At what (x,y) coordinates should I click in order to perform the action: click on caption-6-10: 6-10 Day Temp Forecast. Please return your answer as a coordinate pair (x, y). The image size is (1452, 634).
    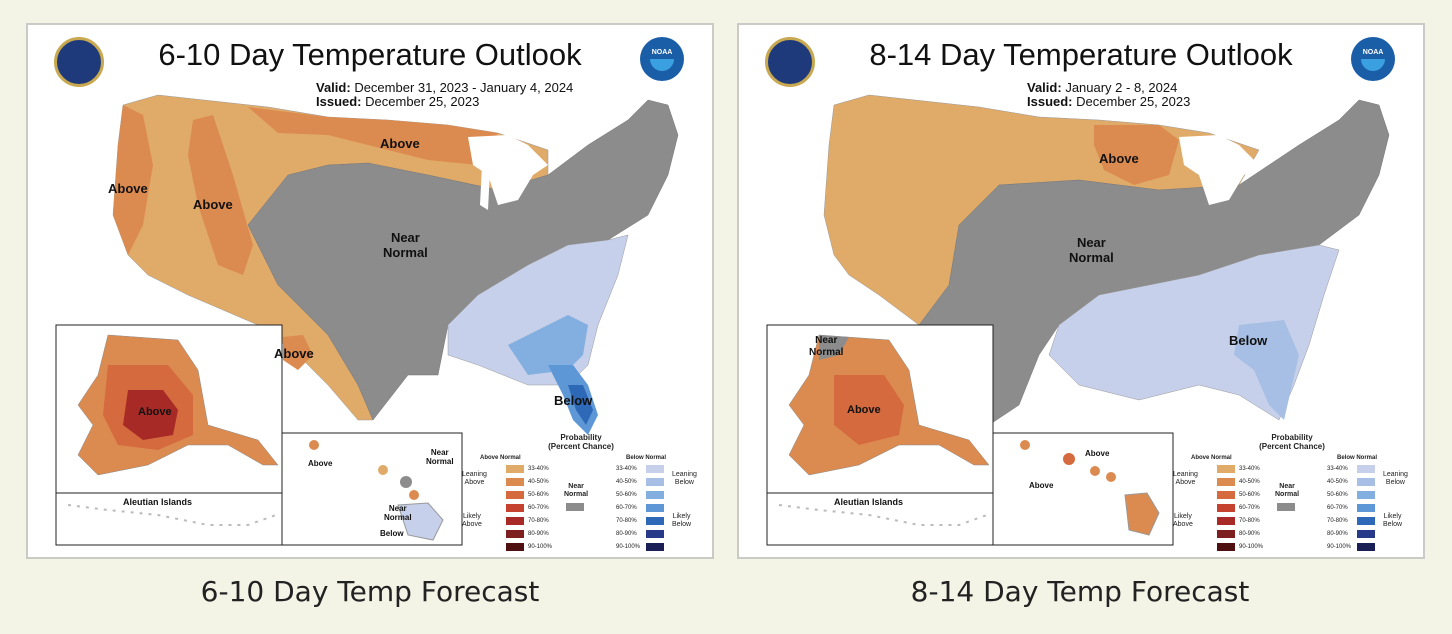
    Looking at the image, I should click on (370, 591).